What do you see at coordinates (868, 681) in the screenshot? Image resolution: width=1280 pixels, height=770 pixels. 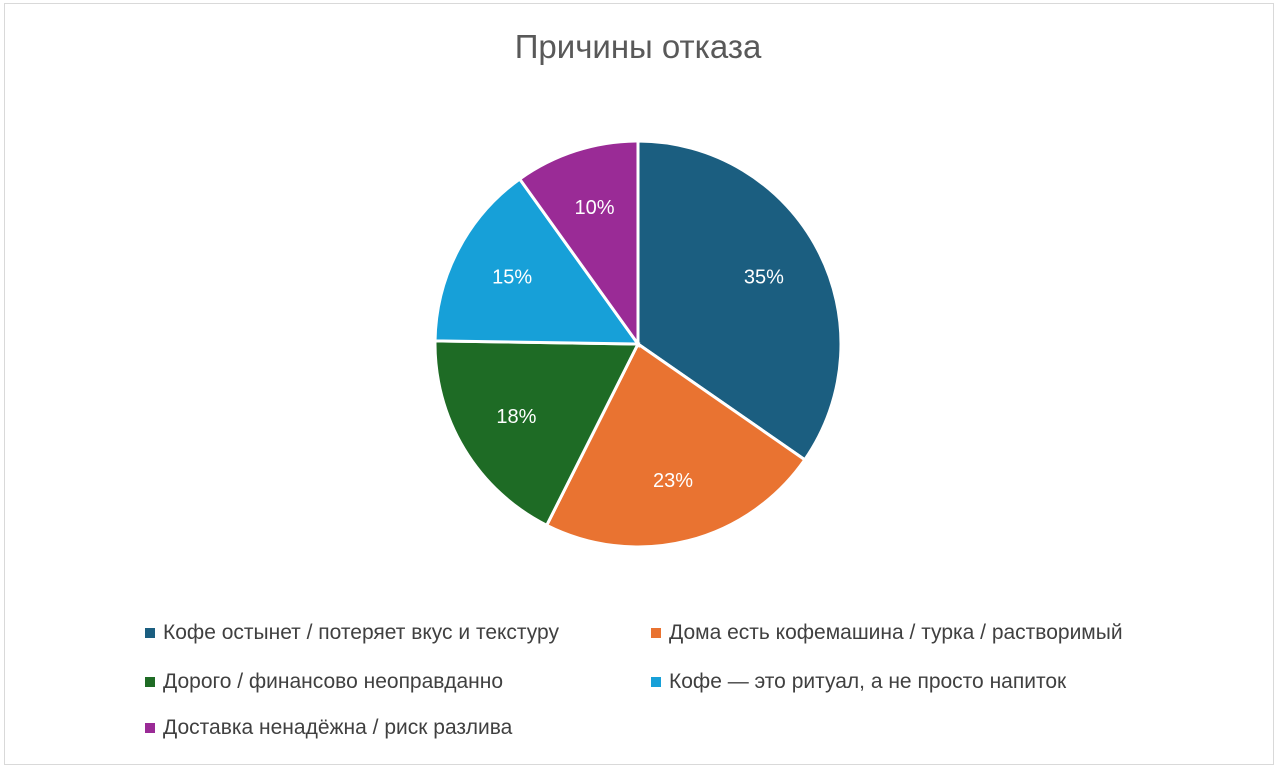 I see `legend-label: Кофе — это ритуал, а не просто напиток` at bounding box center [868, 681].